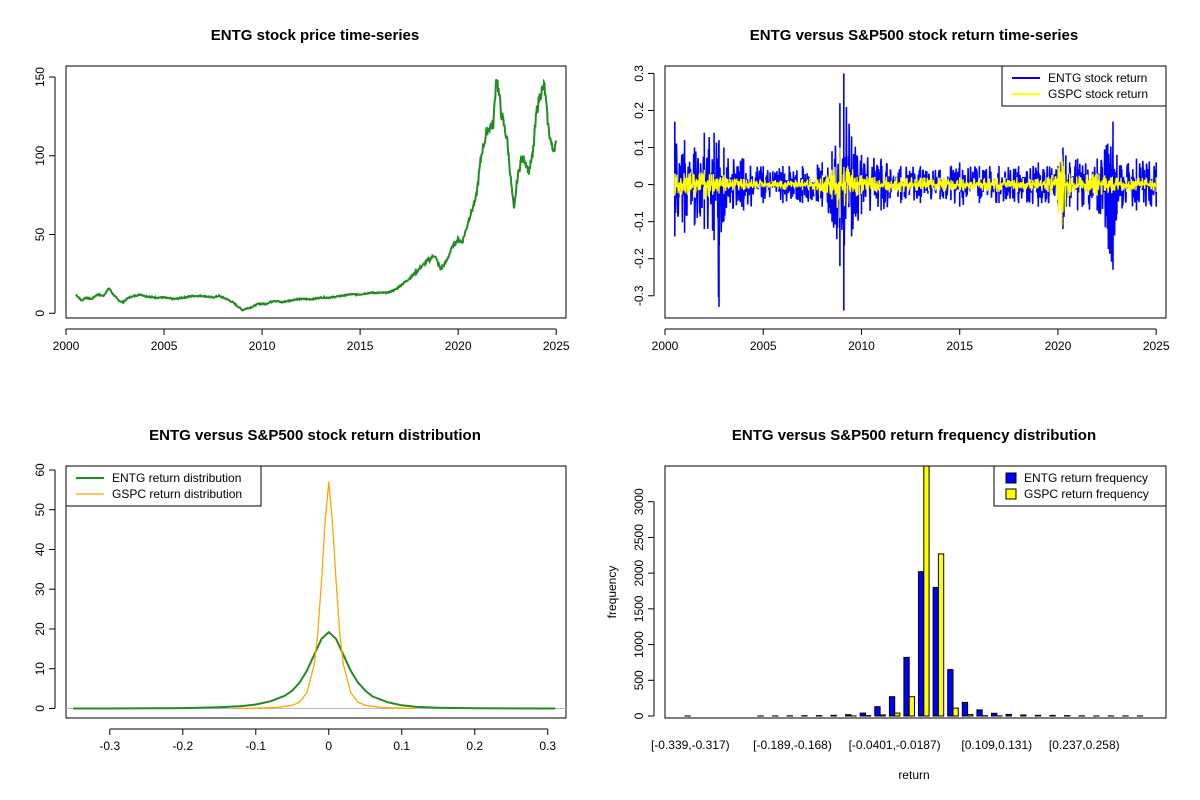  I want to click on returns-x-tick-label: 2010, so click(861, 346).